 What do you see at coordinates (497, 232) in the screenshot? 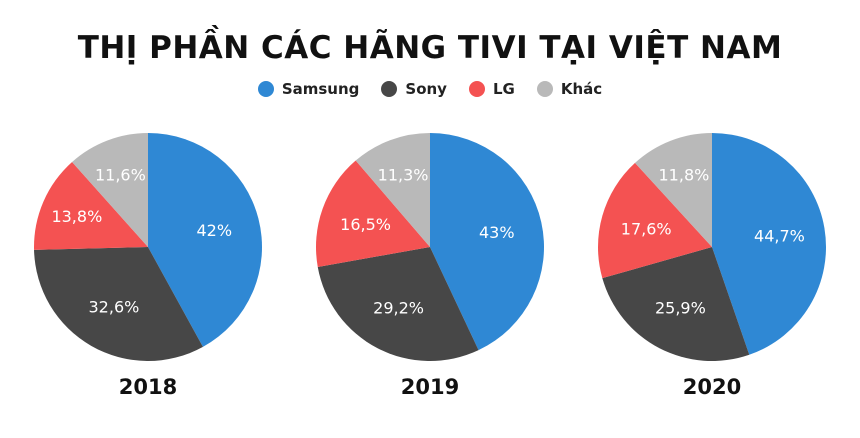
I see `data-label: 43%` at bounding box center [497, 232].